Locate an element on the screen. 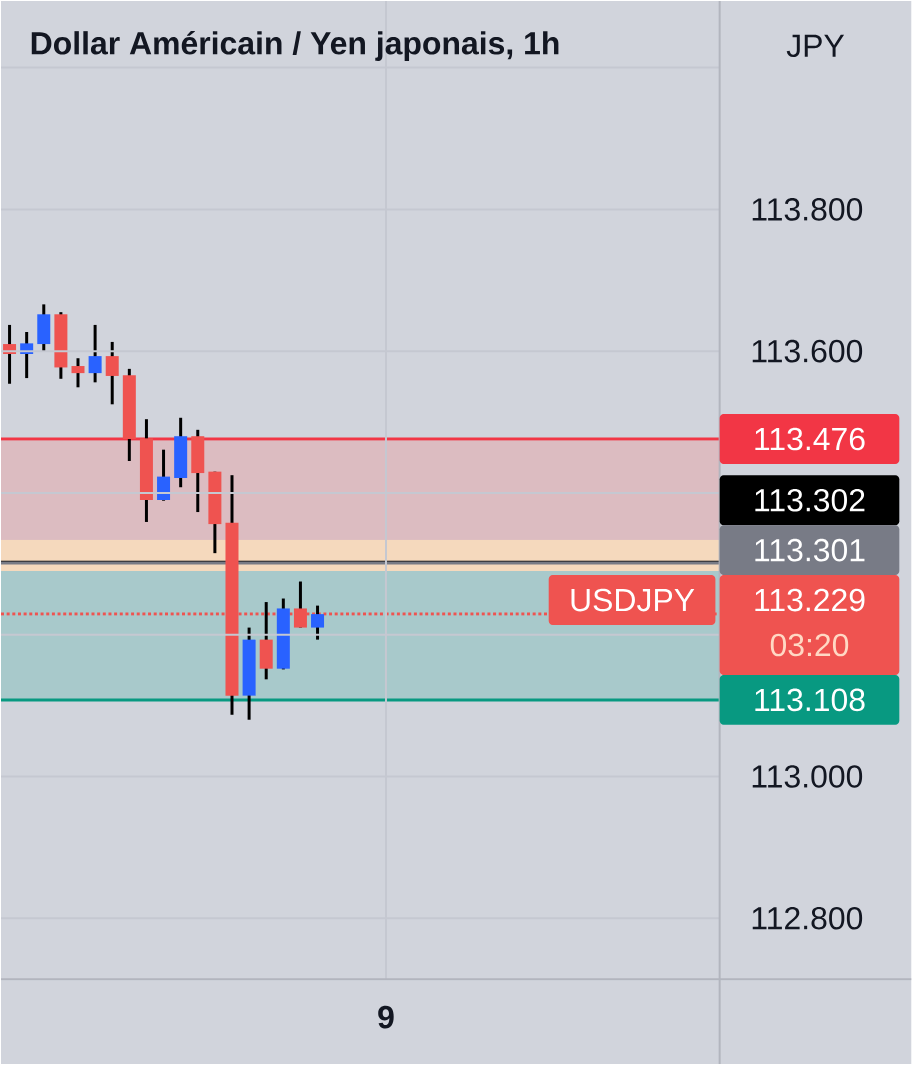  y-tick-label: 113.600 is located at coordinates (807, 351).